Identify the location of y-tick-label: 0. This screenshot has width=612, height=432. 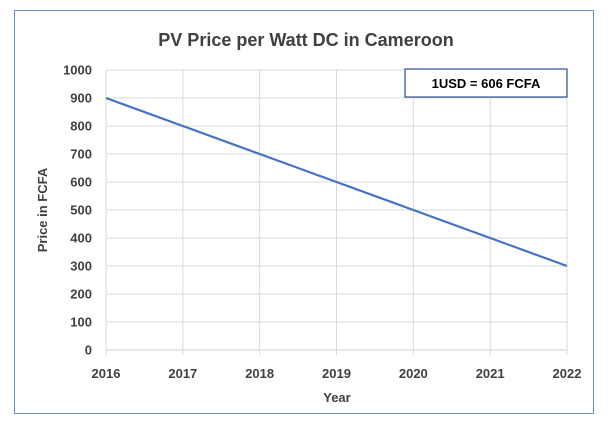
(88, 350).